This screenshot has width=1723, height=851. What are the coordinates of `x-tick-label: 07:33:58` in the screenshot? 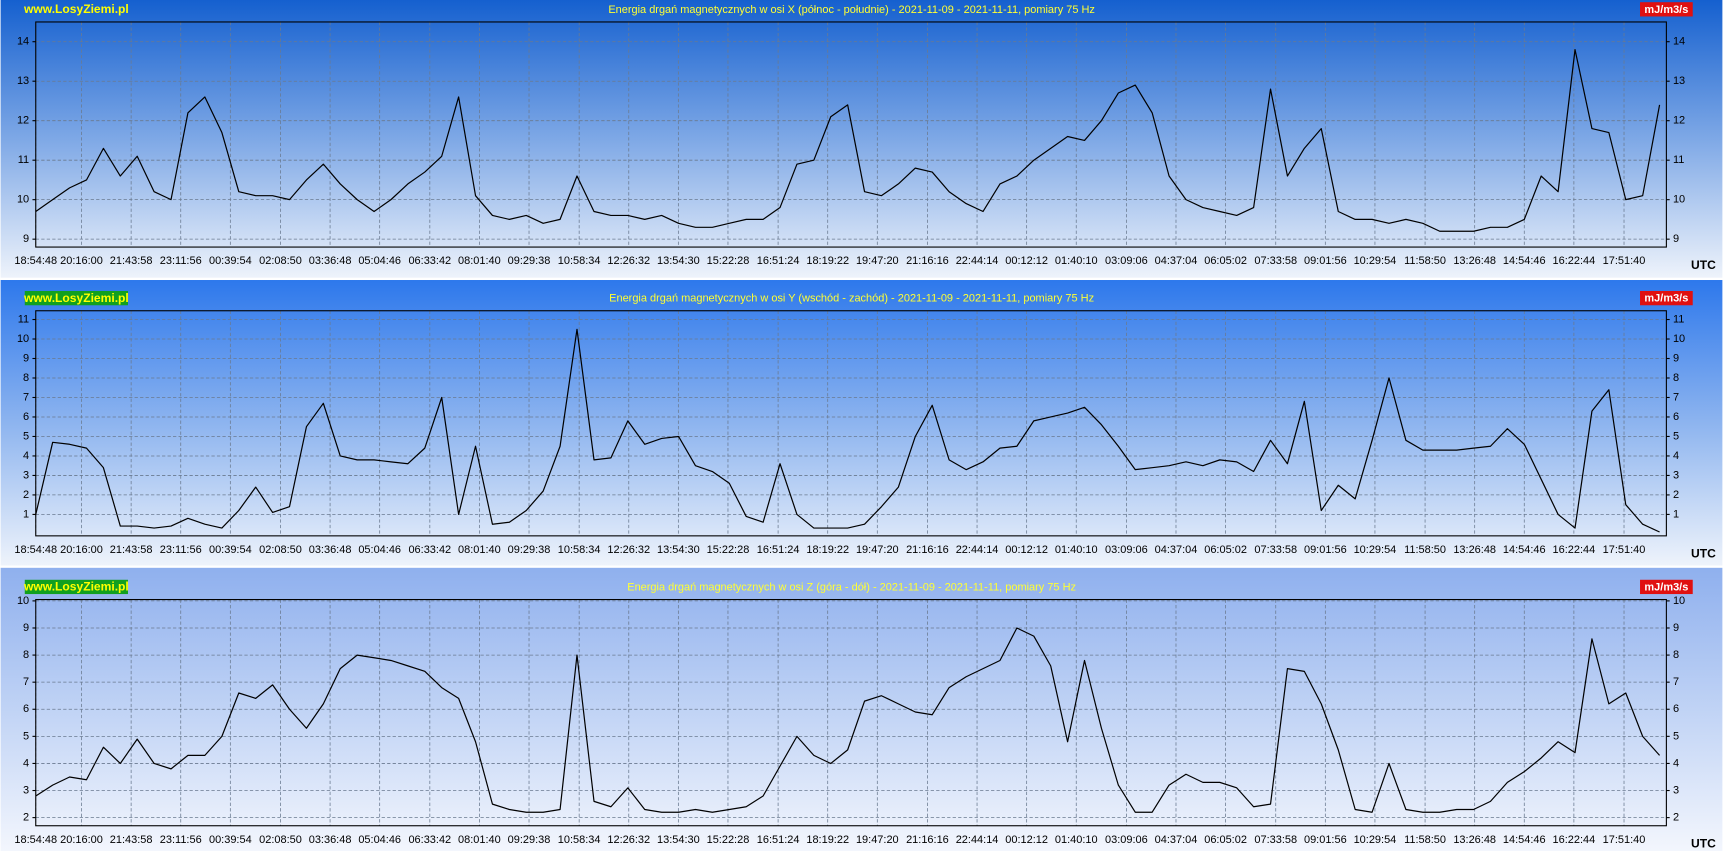 It's located at (1275, 840).